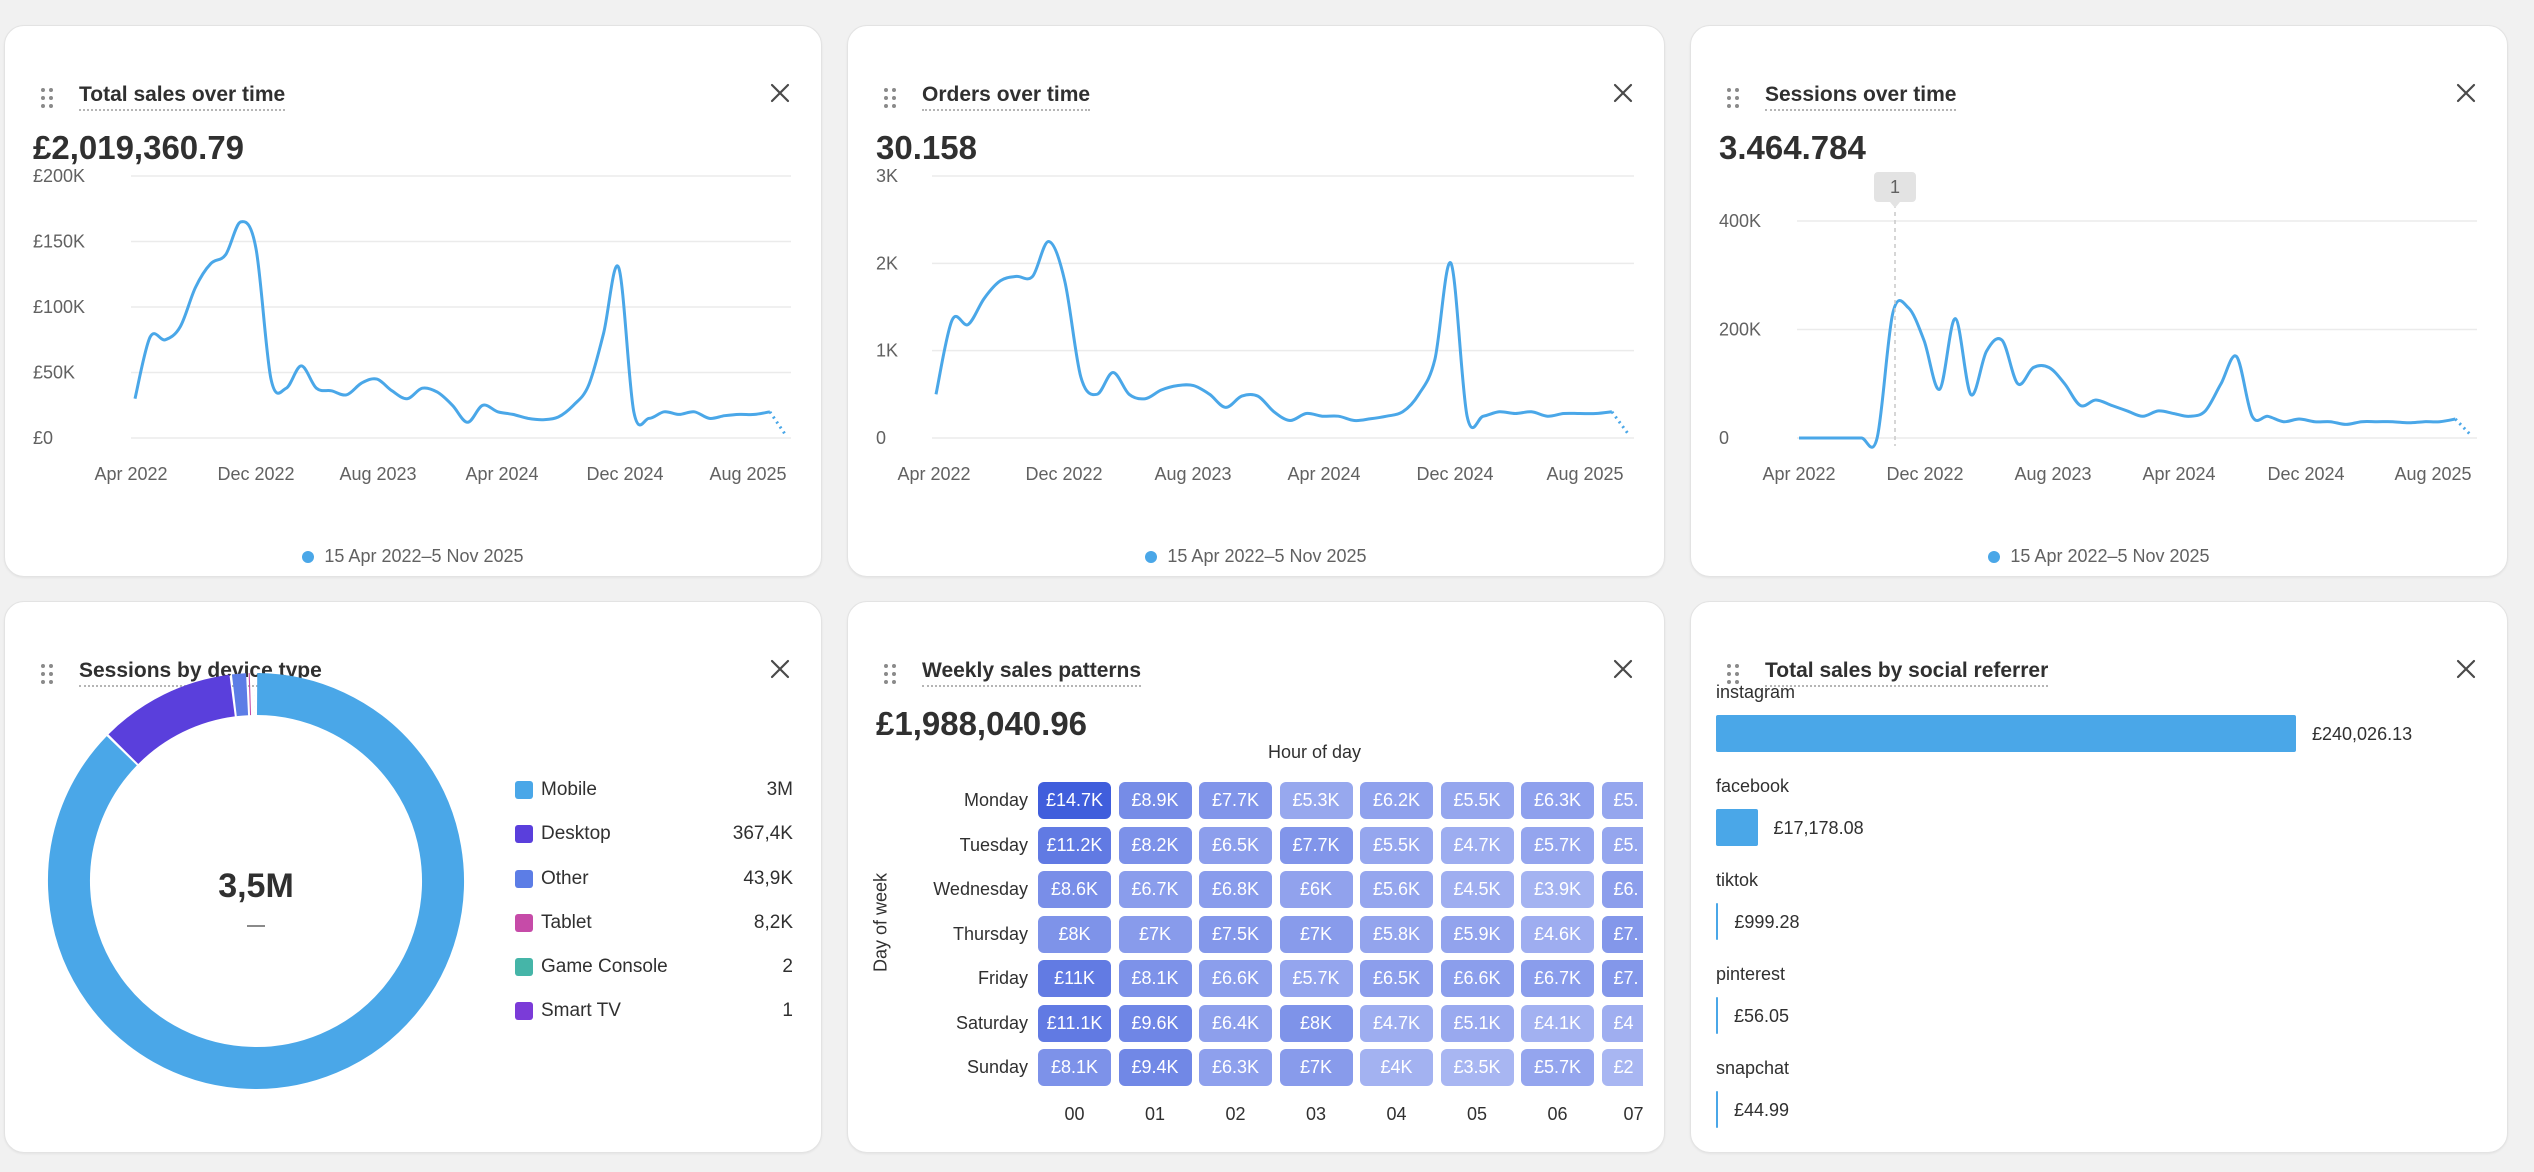 The height and width of the screenshot is (1172, 2534). What do you see at coordinates (1477, 934) in the screenshot?
I see `heatmap-cell: £5.9K` at bounding box center [1477, 934].